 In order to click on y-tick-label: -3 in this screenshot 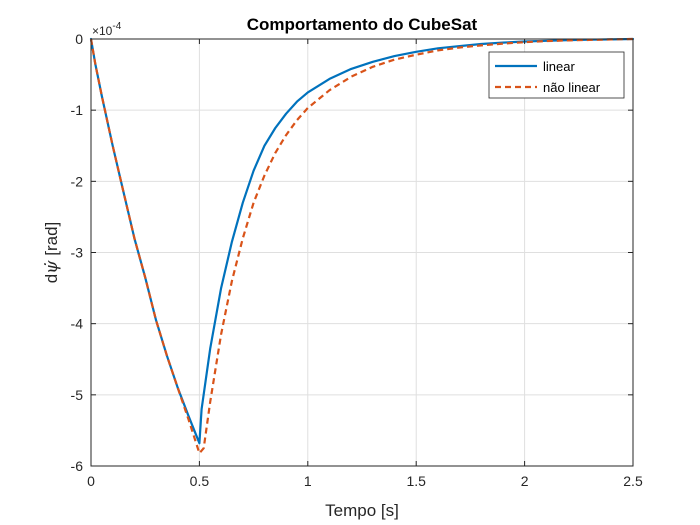, I will do `click(77, 253)`.